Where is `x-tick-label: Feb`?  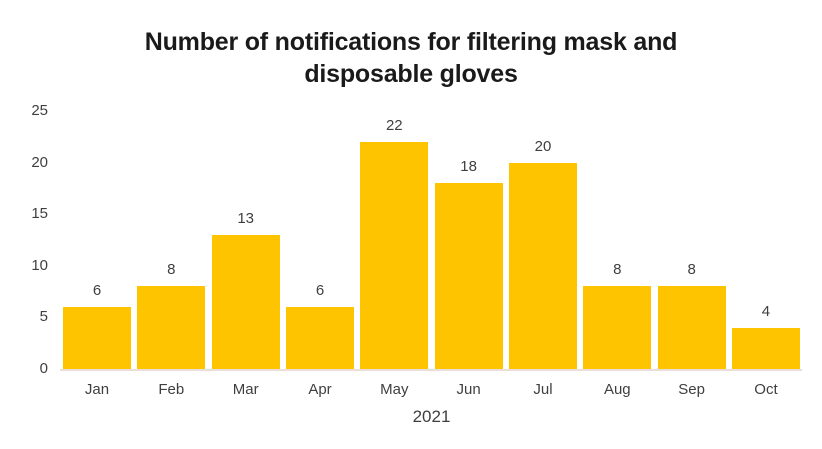 x-tick-label: Feb is located at coordinates (171, 389).